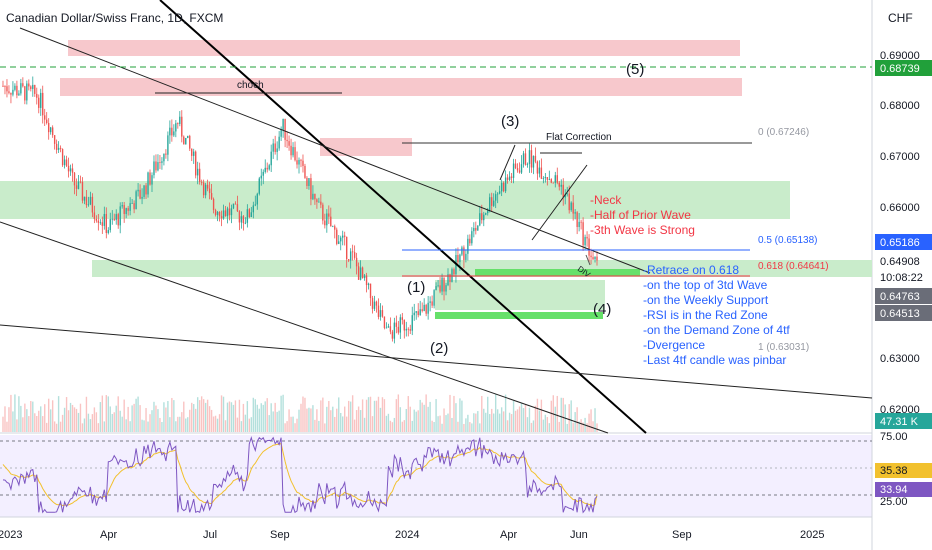 This screenshot has height=550, width=932. Describe the element at coordinates (903, 469) in the screenshot. I see `rsi-axis: 75.00 25.00 35.38 33.94` at that location.